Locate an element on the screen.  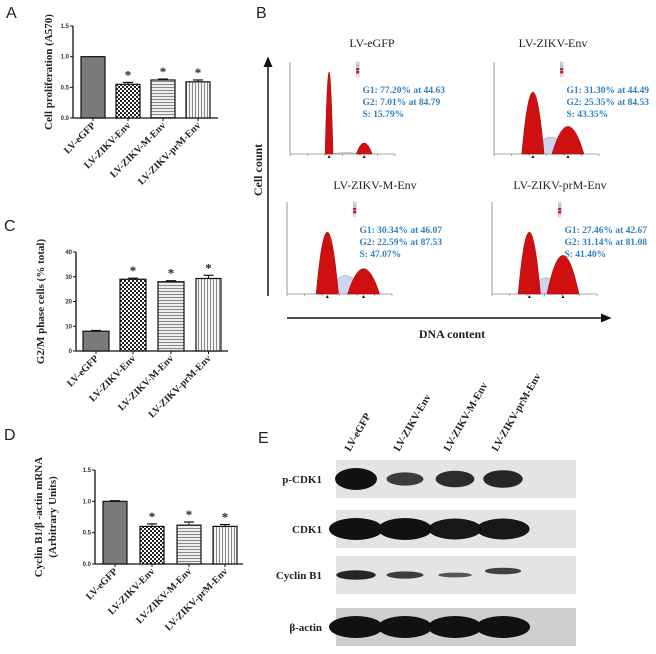
histogram-title: LV-ZIKV-M-Env is located at coordinates (374, 185).